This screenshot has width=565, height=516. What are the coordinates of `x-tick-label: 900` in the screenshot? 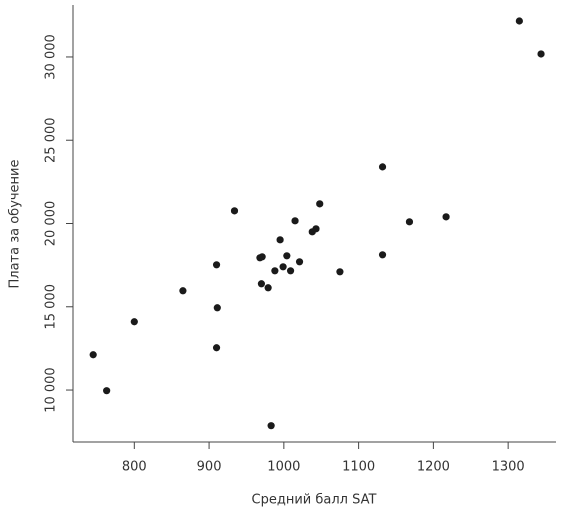 It's located at (209, 467).